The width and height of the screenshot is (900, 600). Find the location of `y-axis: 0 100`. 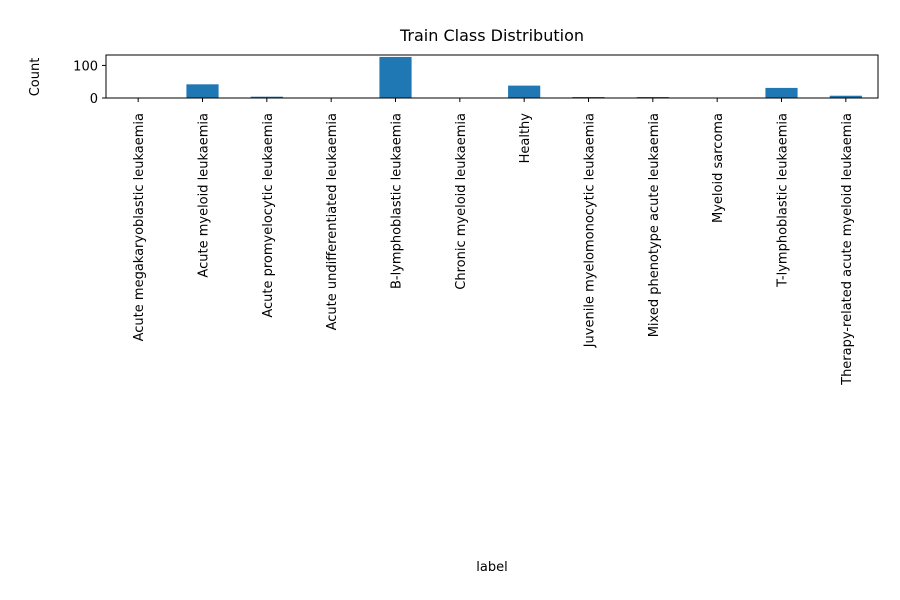

y-axis: 0 100 is located at coordinates (89, 83).